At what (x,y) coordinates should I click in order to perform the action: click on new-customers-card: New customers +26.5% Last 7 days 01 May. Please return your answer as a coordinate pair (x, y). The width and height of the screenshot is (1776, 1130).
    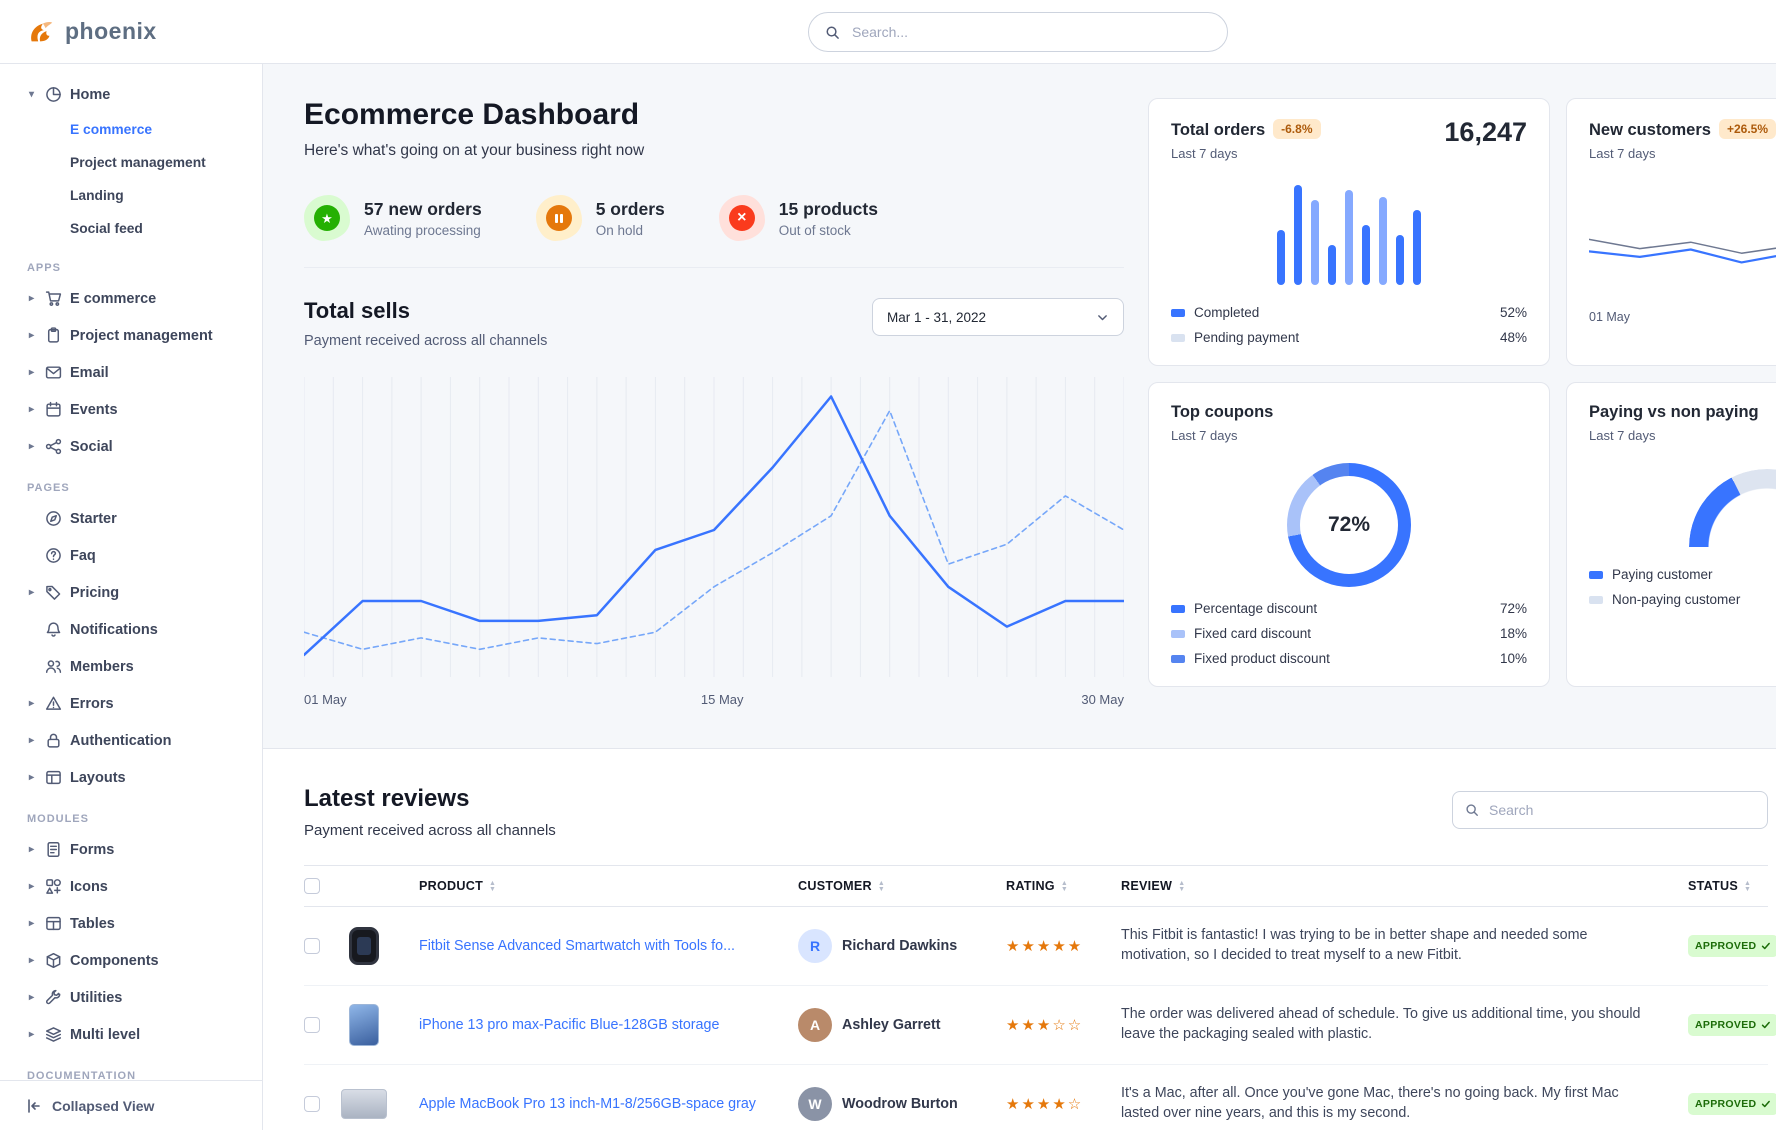
    Looking at the image, I should click on (1671, 232).